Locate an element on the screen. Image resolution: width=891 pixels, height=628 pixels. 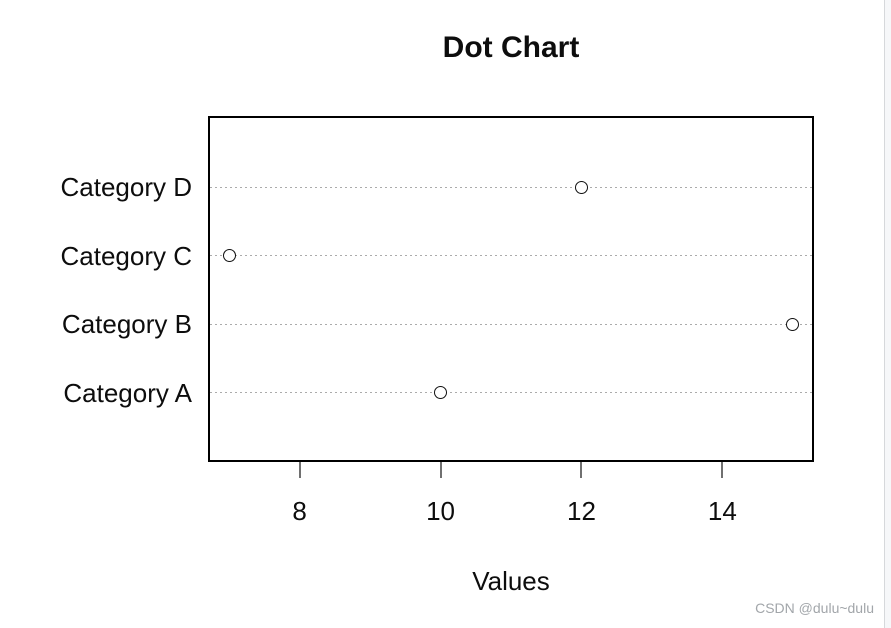
x-tick-label: 12 is located at coordinates (581, 511).